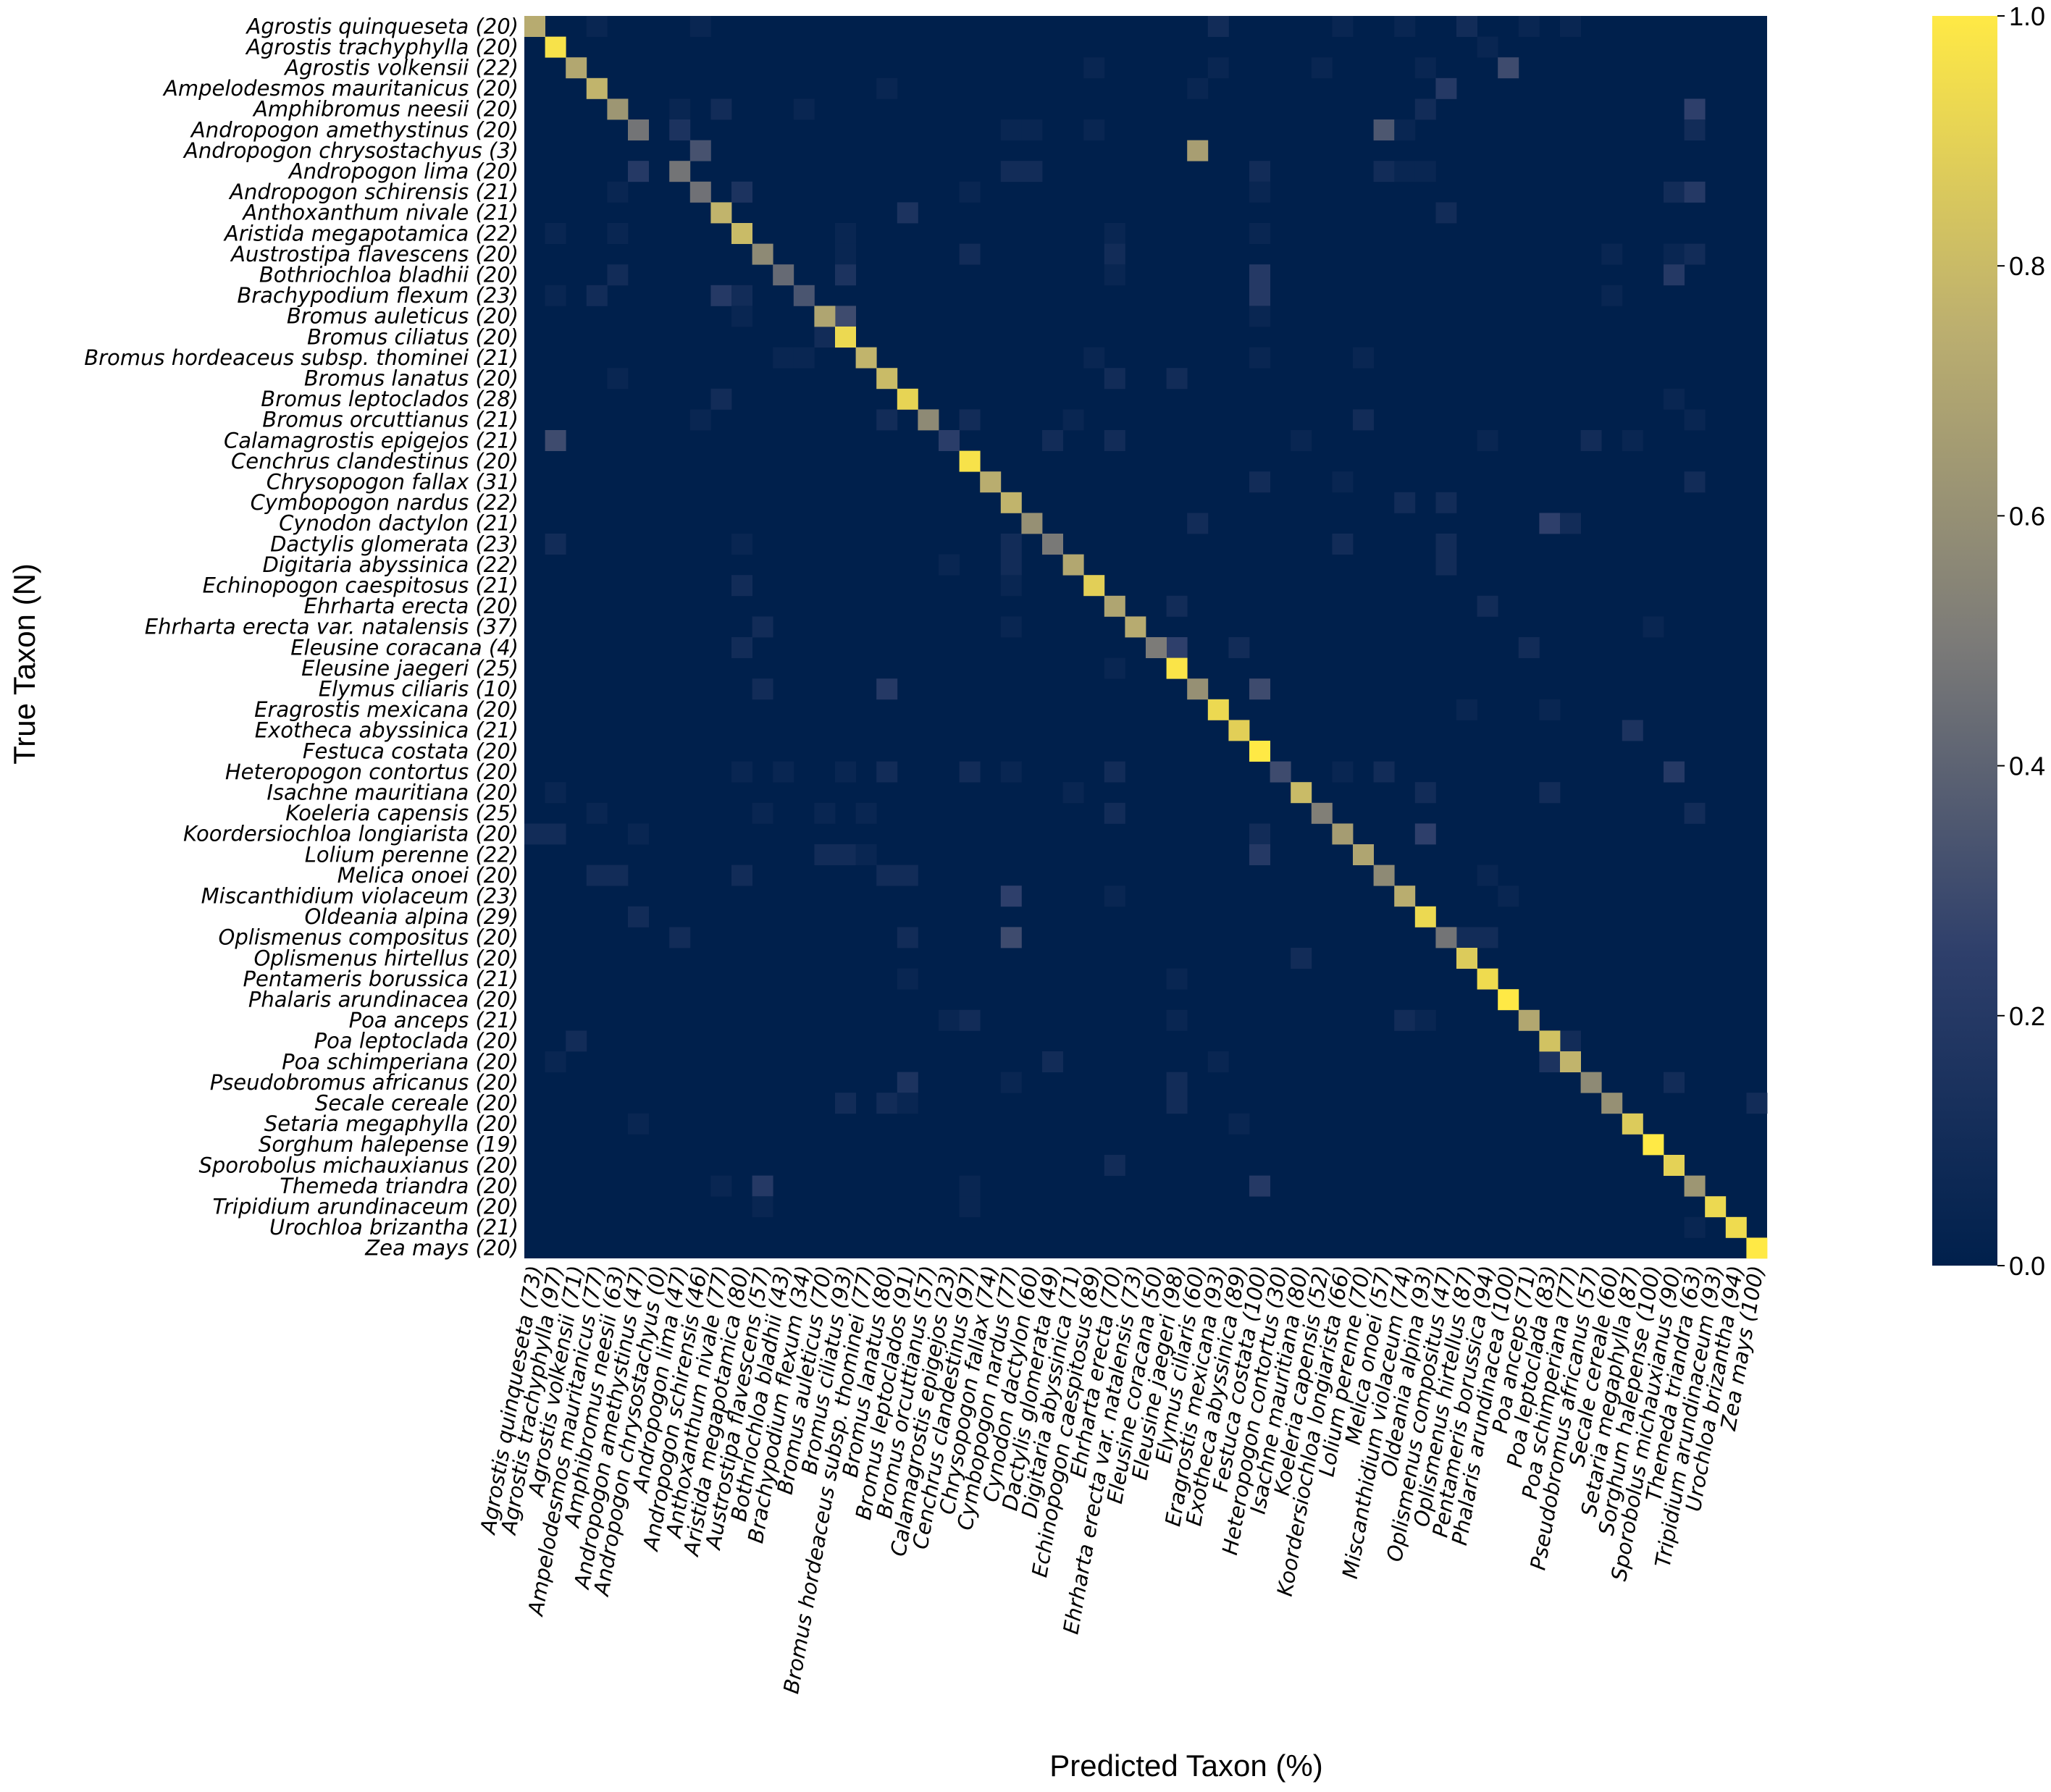 The height and width of the screenshot is (1792, 2051). Describe the element at coordinates (417, 1103) in the screenshot. I see `row-label: Secale cereale (20)` at that location.